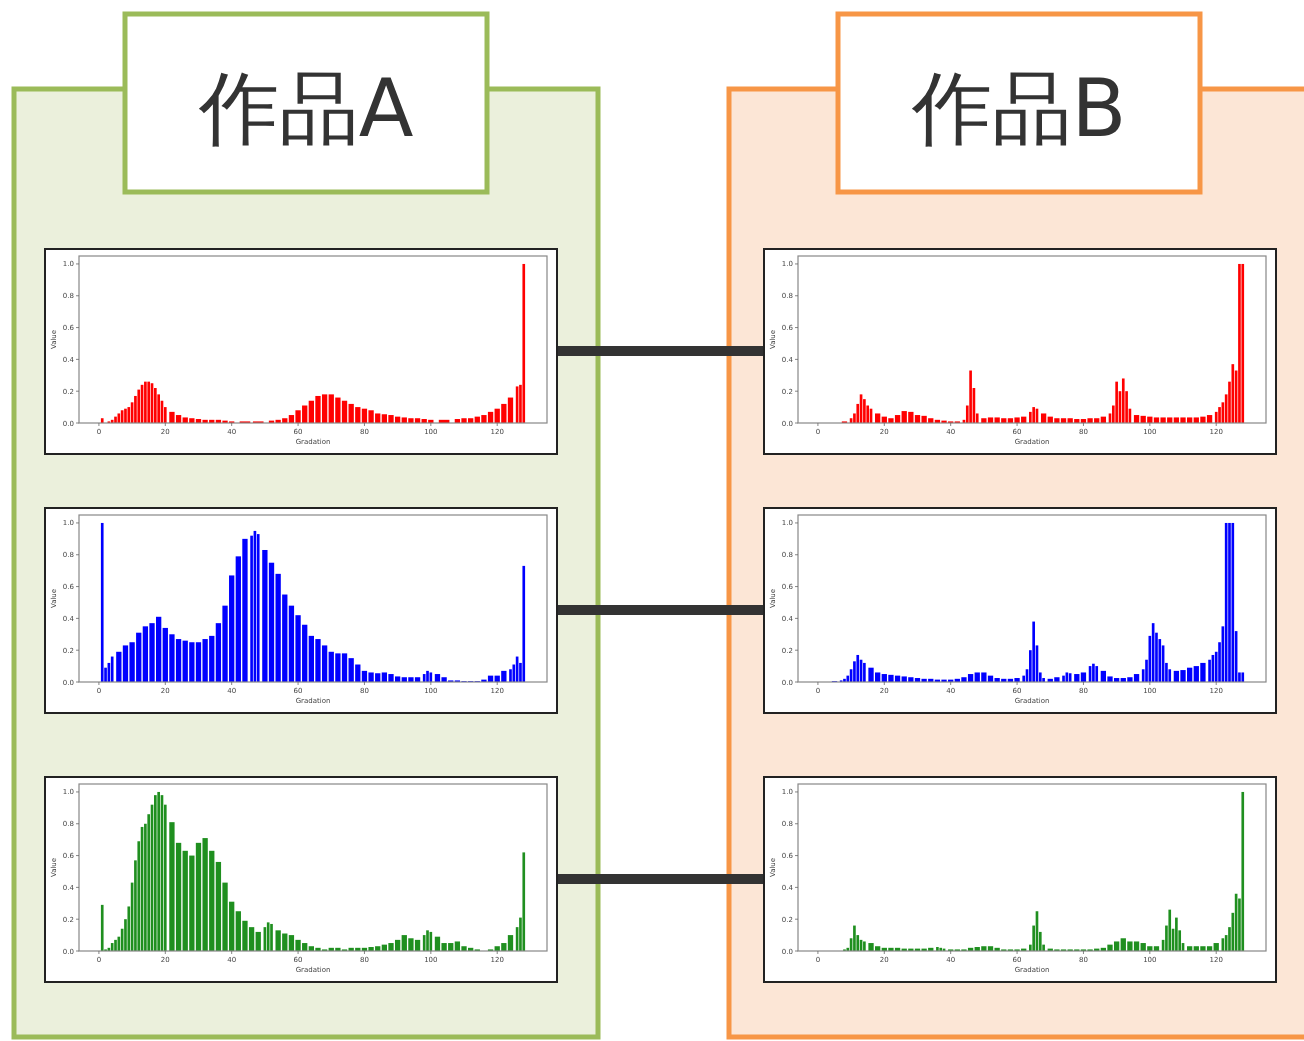 The width and height of the screenshot is (1304, 1041). Describe the element at coordinates (305, 108) in the screenshot. I see `chart-title: 作品A` at that location.